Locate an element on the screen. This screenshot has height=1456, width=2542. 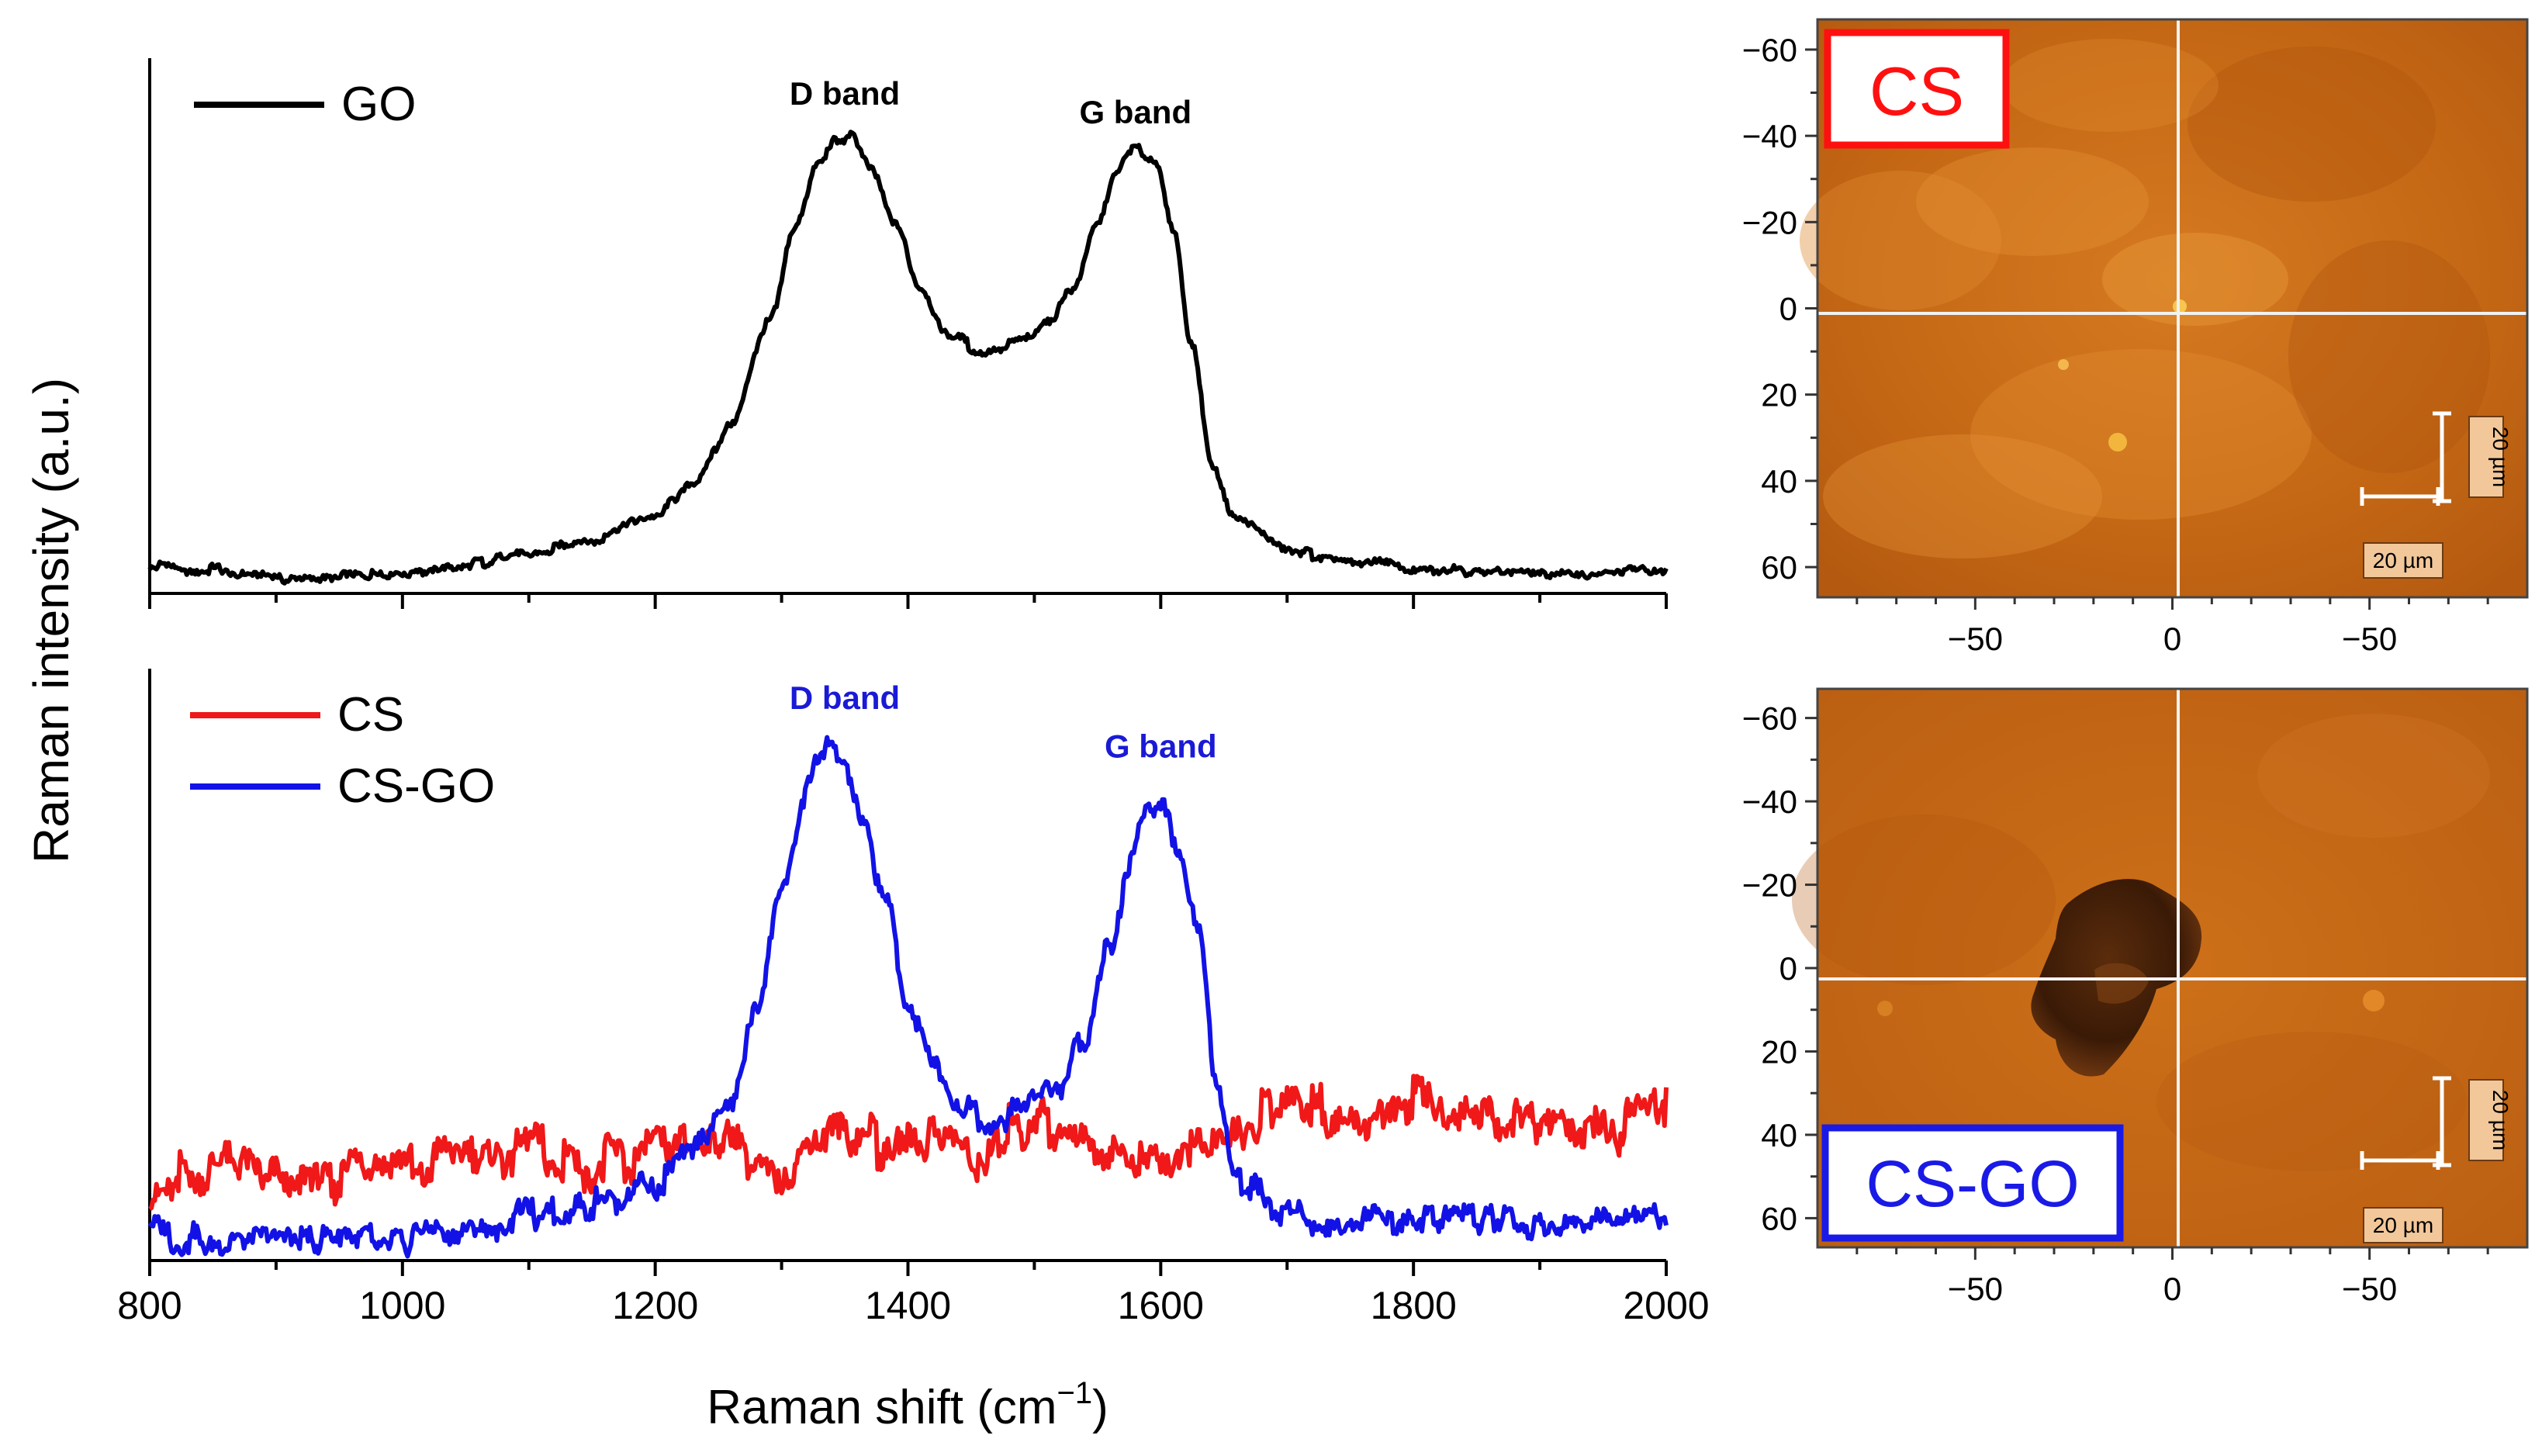
x-axis-title-end: ) is located at coordinates (1100, 1407).